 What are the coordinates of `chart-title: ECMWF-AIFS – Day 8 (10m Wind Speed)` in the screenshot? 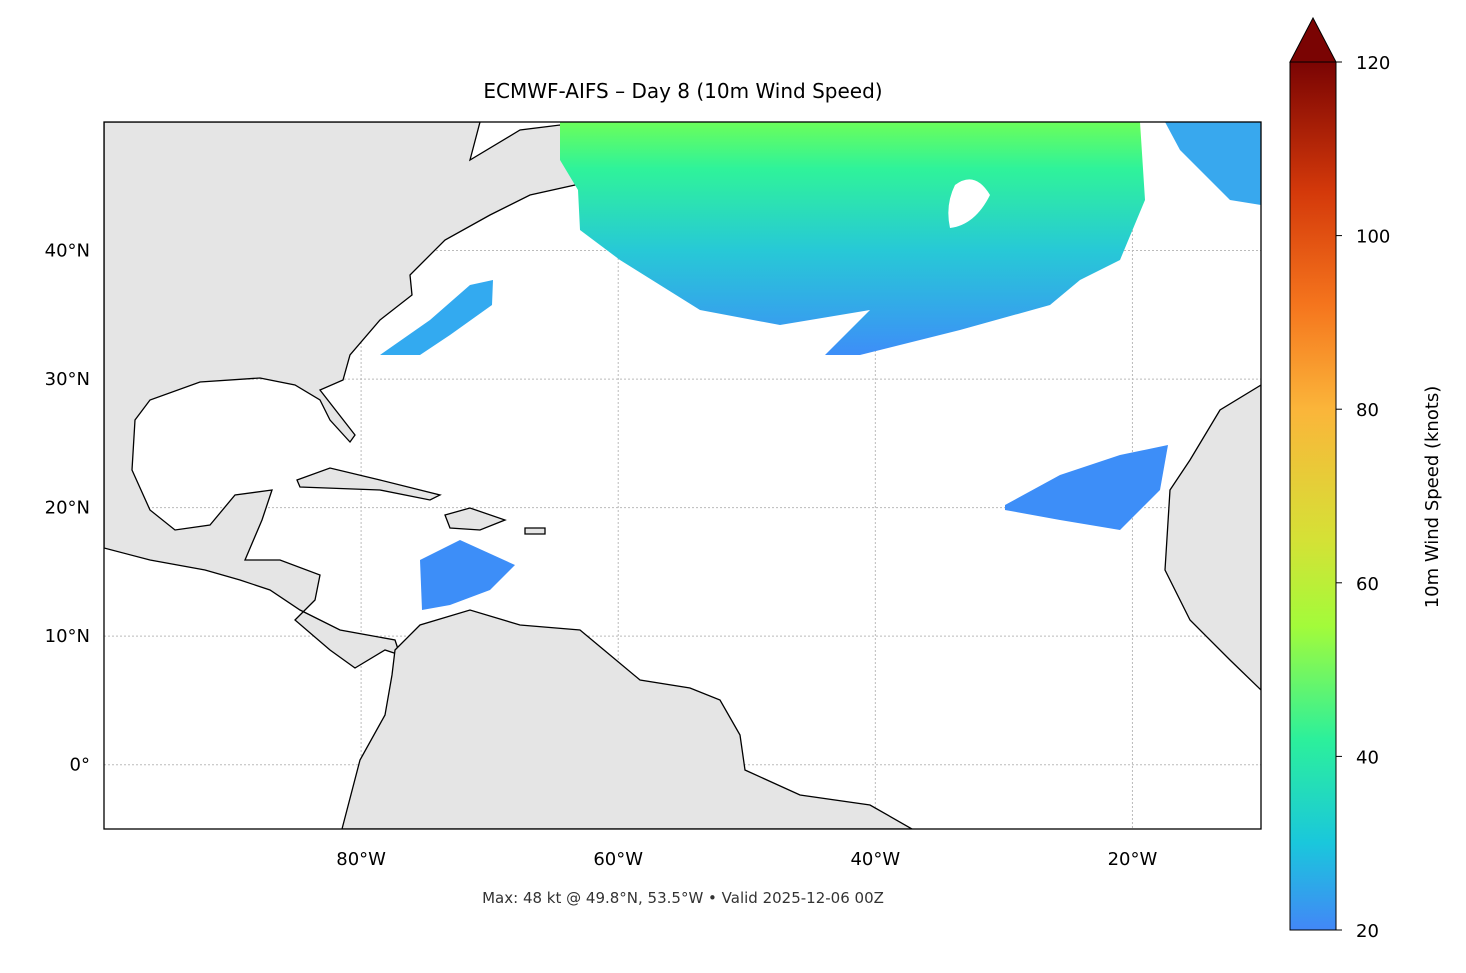 It's located at (682, 91).